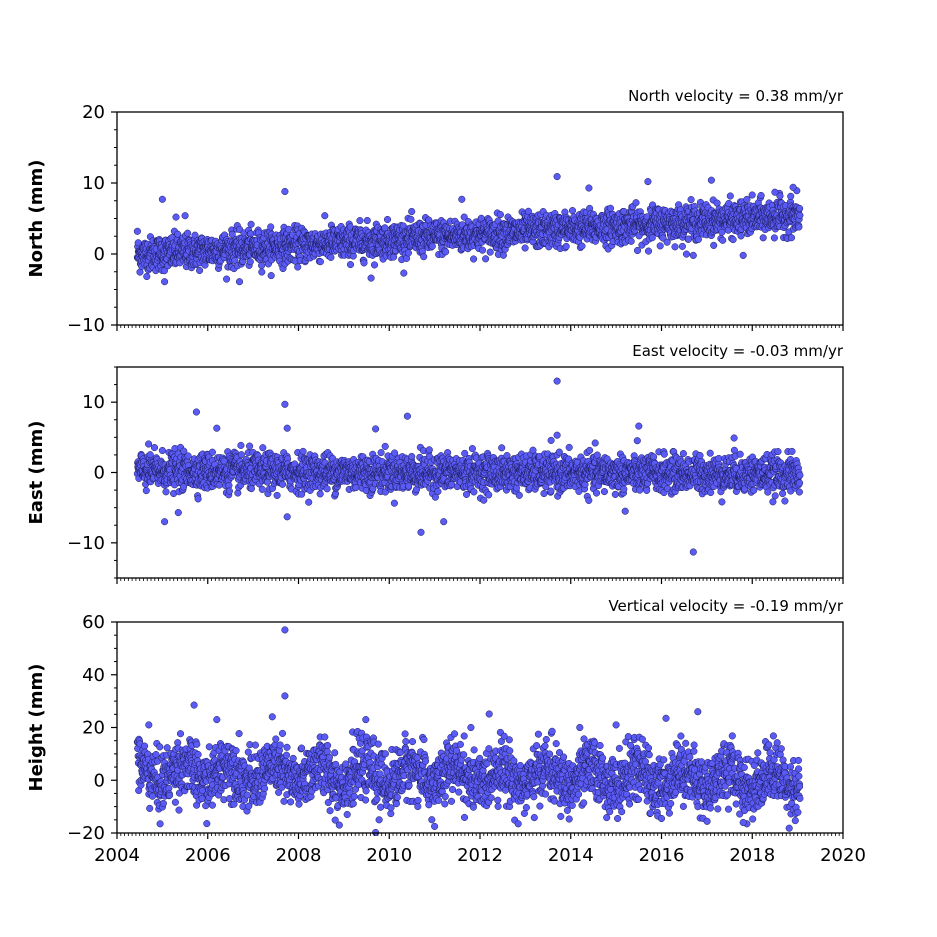 The width and height of the screenshot is (937, 937). I want to click on y-tick-label: 10, so click(93, 183).